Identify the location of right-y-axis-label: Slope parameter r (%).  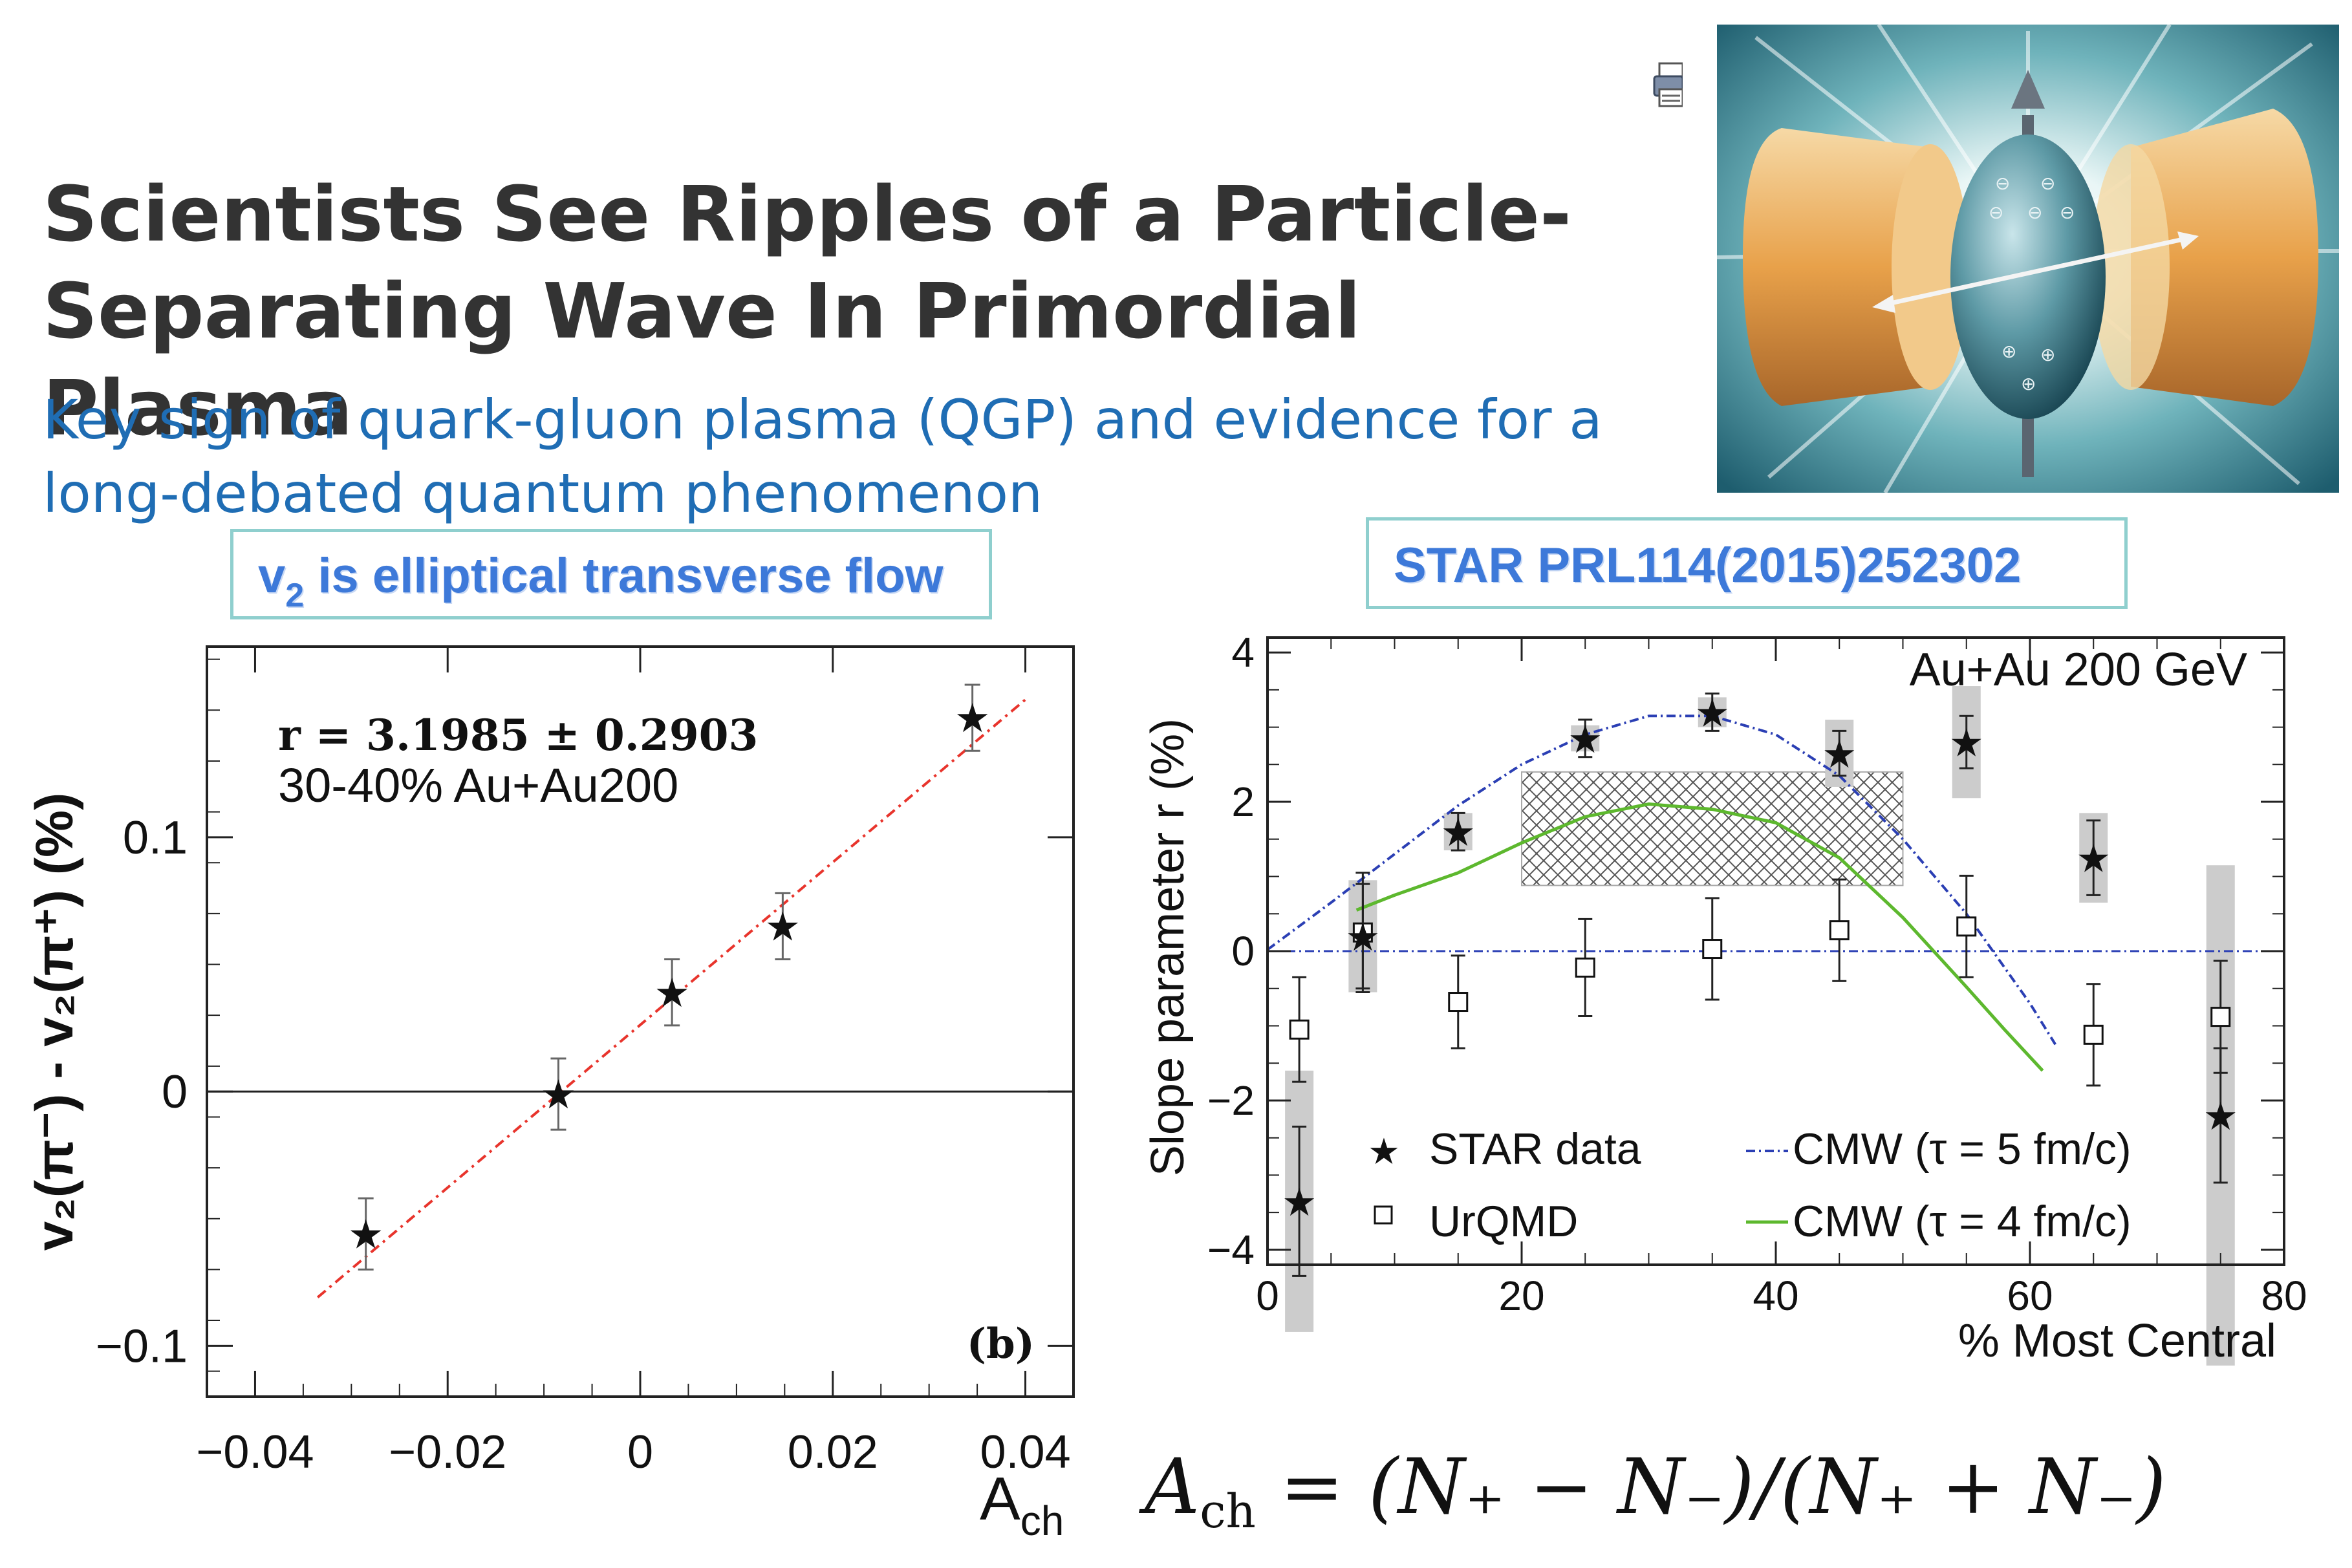
(1168, 947).